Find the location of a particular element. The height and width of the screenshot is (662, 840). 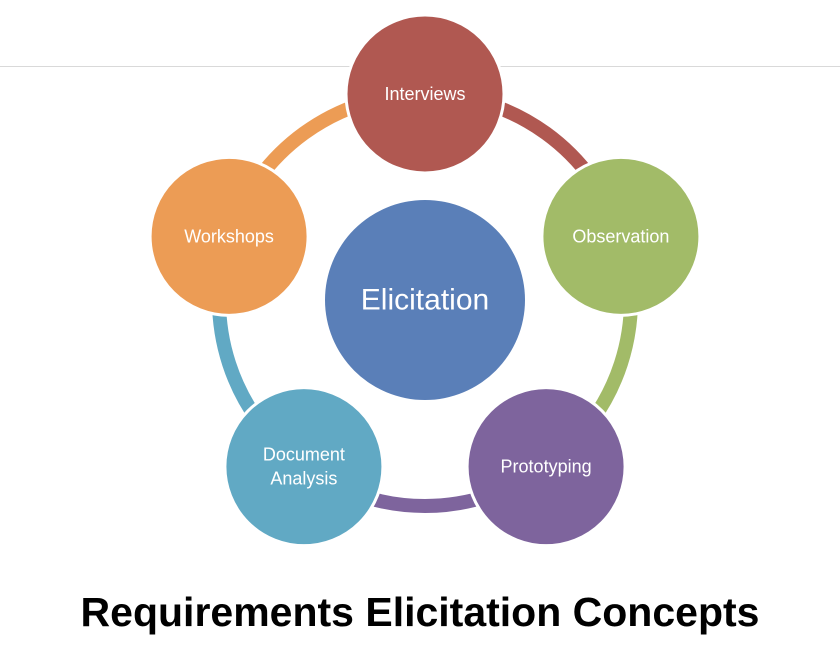

node-circle-observation is located at coordinates (621, 236).